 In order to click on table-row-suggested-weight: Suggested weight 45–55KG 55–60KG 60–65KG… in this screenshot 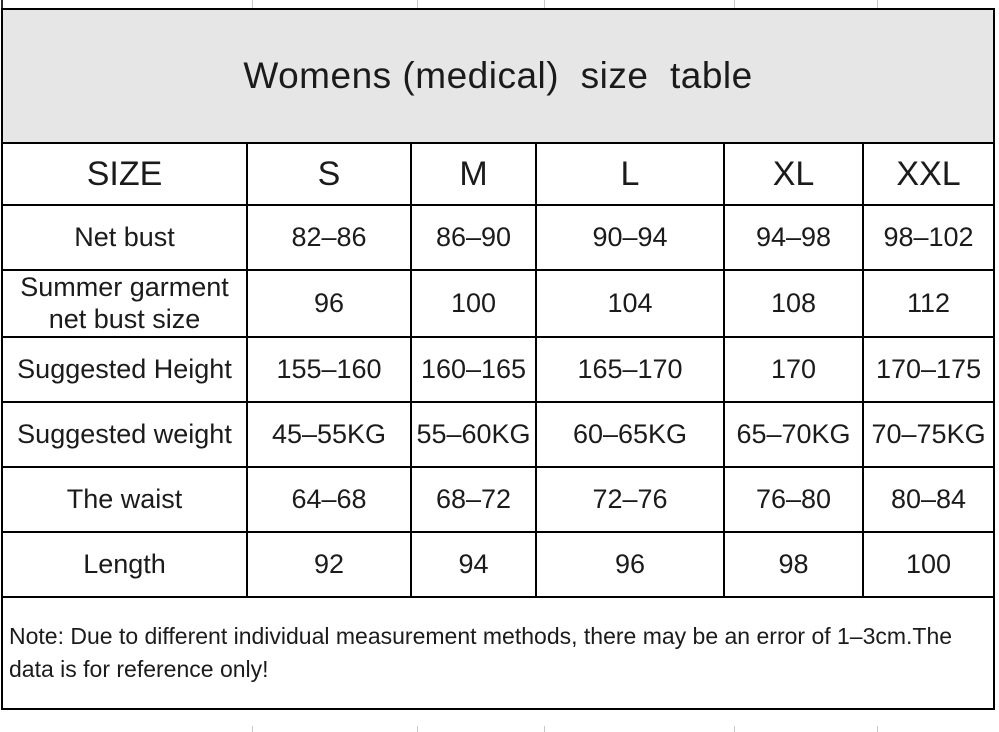, I will do `click(498, 434)`.